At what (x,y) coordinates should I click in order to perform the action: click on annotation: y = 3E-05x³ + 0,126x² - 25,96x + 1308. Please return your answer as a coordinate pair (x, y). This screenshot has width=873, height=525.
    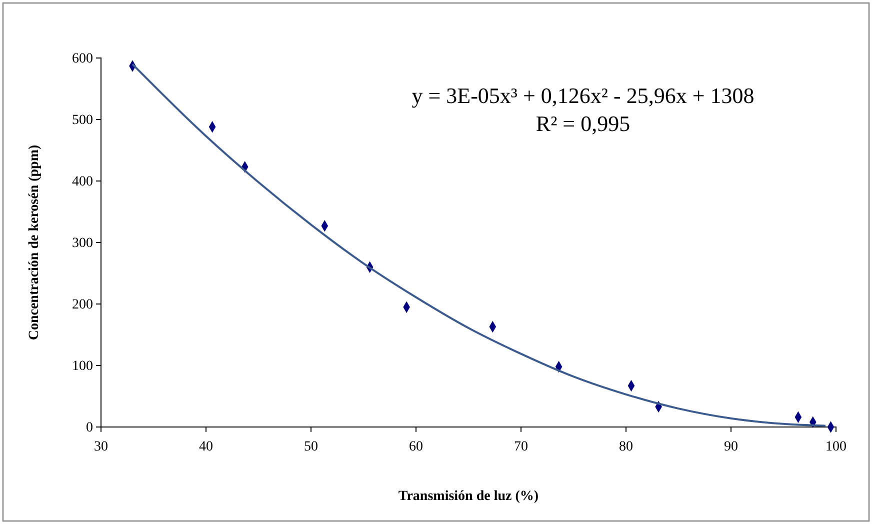
    Looking at the image, I should click on (583, 95).